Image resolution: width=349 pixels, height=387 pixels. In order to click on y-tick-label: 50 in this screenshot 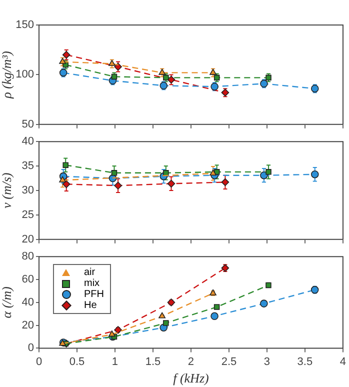, I will do `click(28, 124)`.